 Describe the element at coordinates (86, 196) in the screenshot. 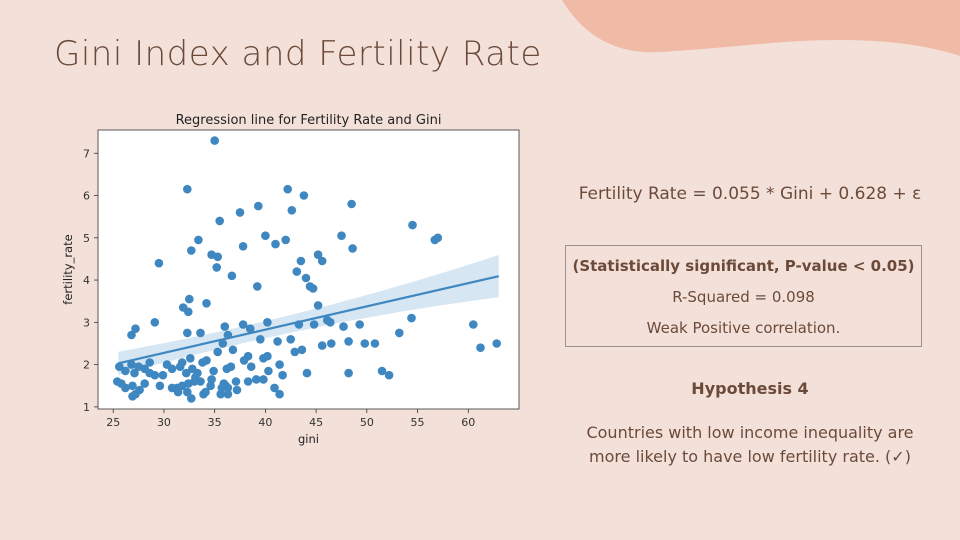

I see `y-tick-label: 6` at that location.